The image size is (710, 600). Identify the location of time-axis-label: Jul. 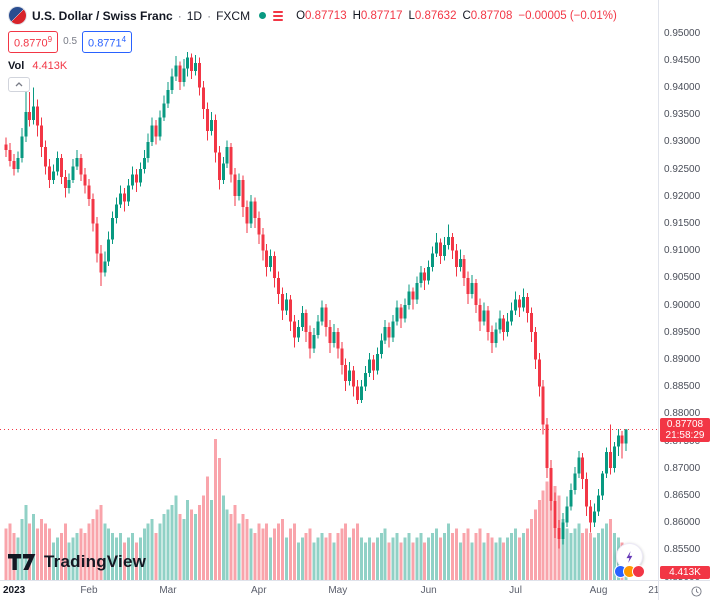
(515, 590).